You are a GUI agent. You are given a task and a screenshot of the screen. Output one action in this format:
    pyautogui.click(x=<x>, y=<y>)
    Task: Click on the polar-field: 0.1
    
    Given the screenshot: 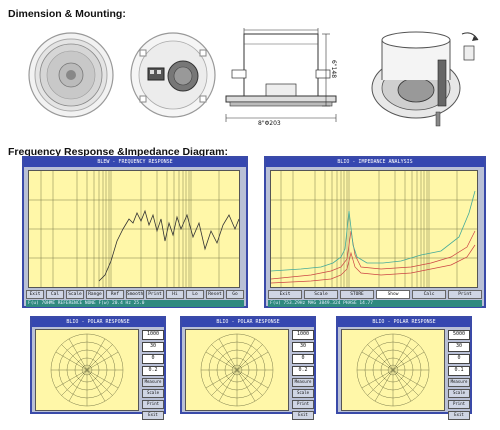 What is the action you would take?
    pyautogui.click(x=459, y=371)
    